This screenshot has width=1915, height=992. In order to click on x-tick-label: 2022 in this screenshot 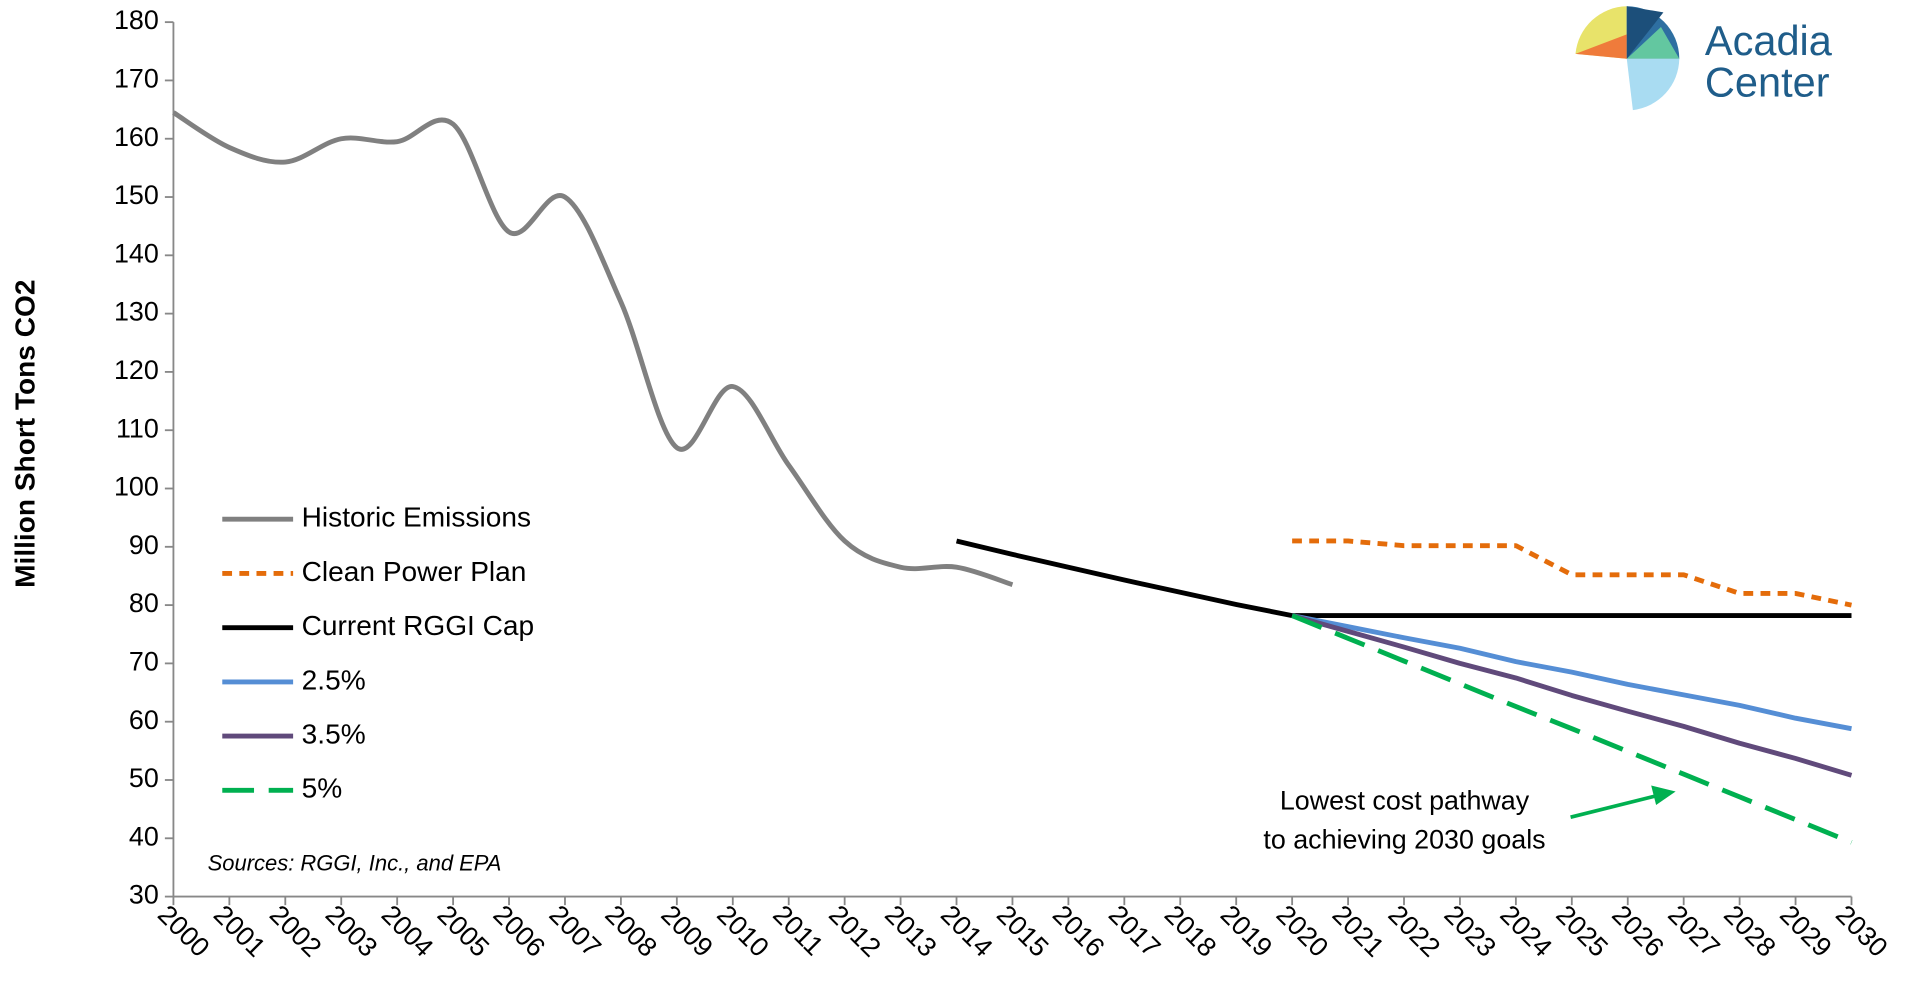, I will do `click(1414, 930)`.